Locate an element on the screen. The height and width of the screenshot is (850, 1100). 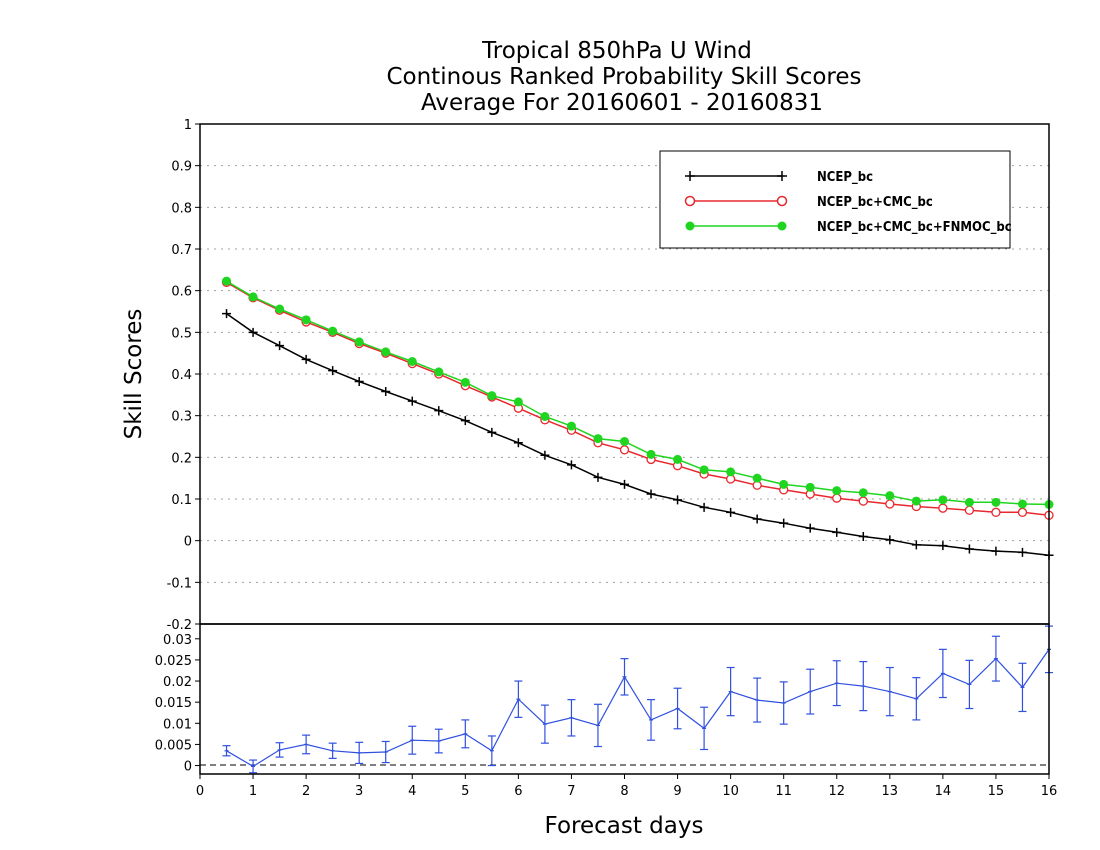
x-tick-label: 15 is located at coordinates (996, 791).